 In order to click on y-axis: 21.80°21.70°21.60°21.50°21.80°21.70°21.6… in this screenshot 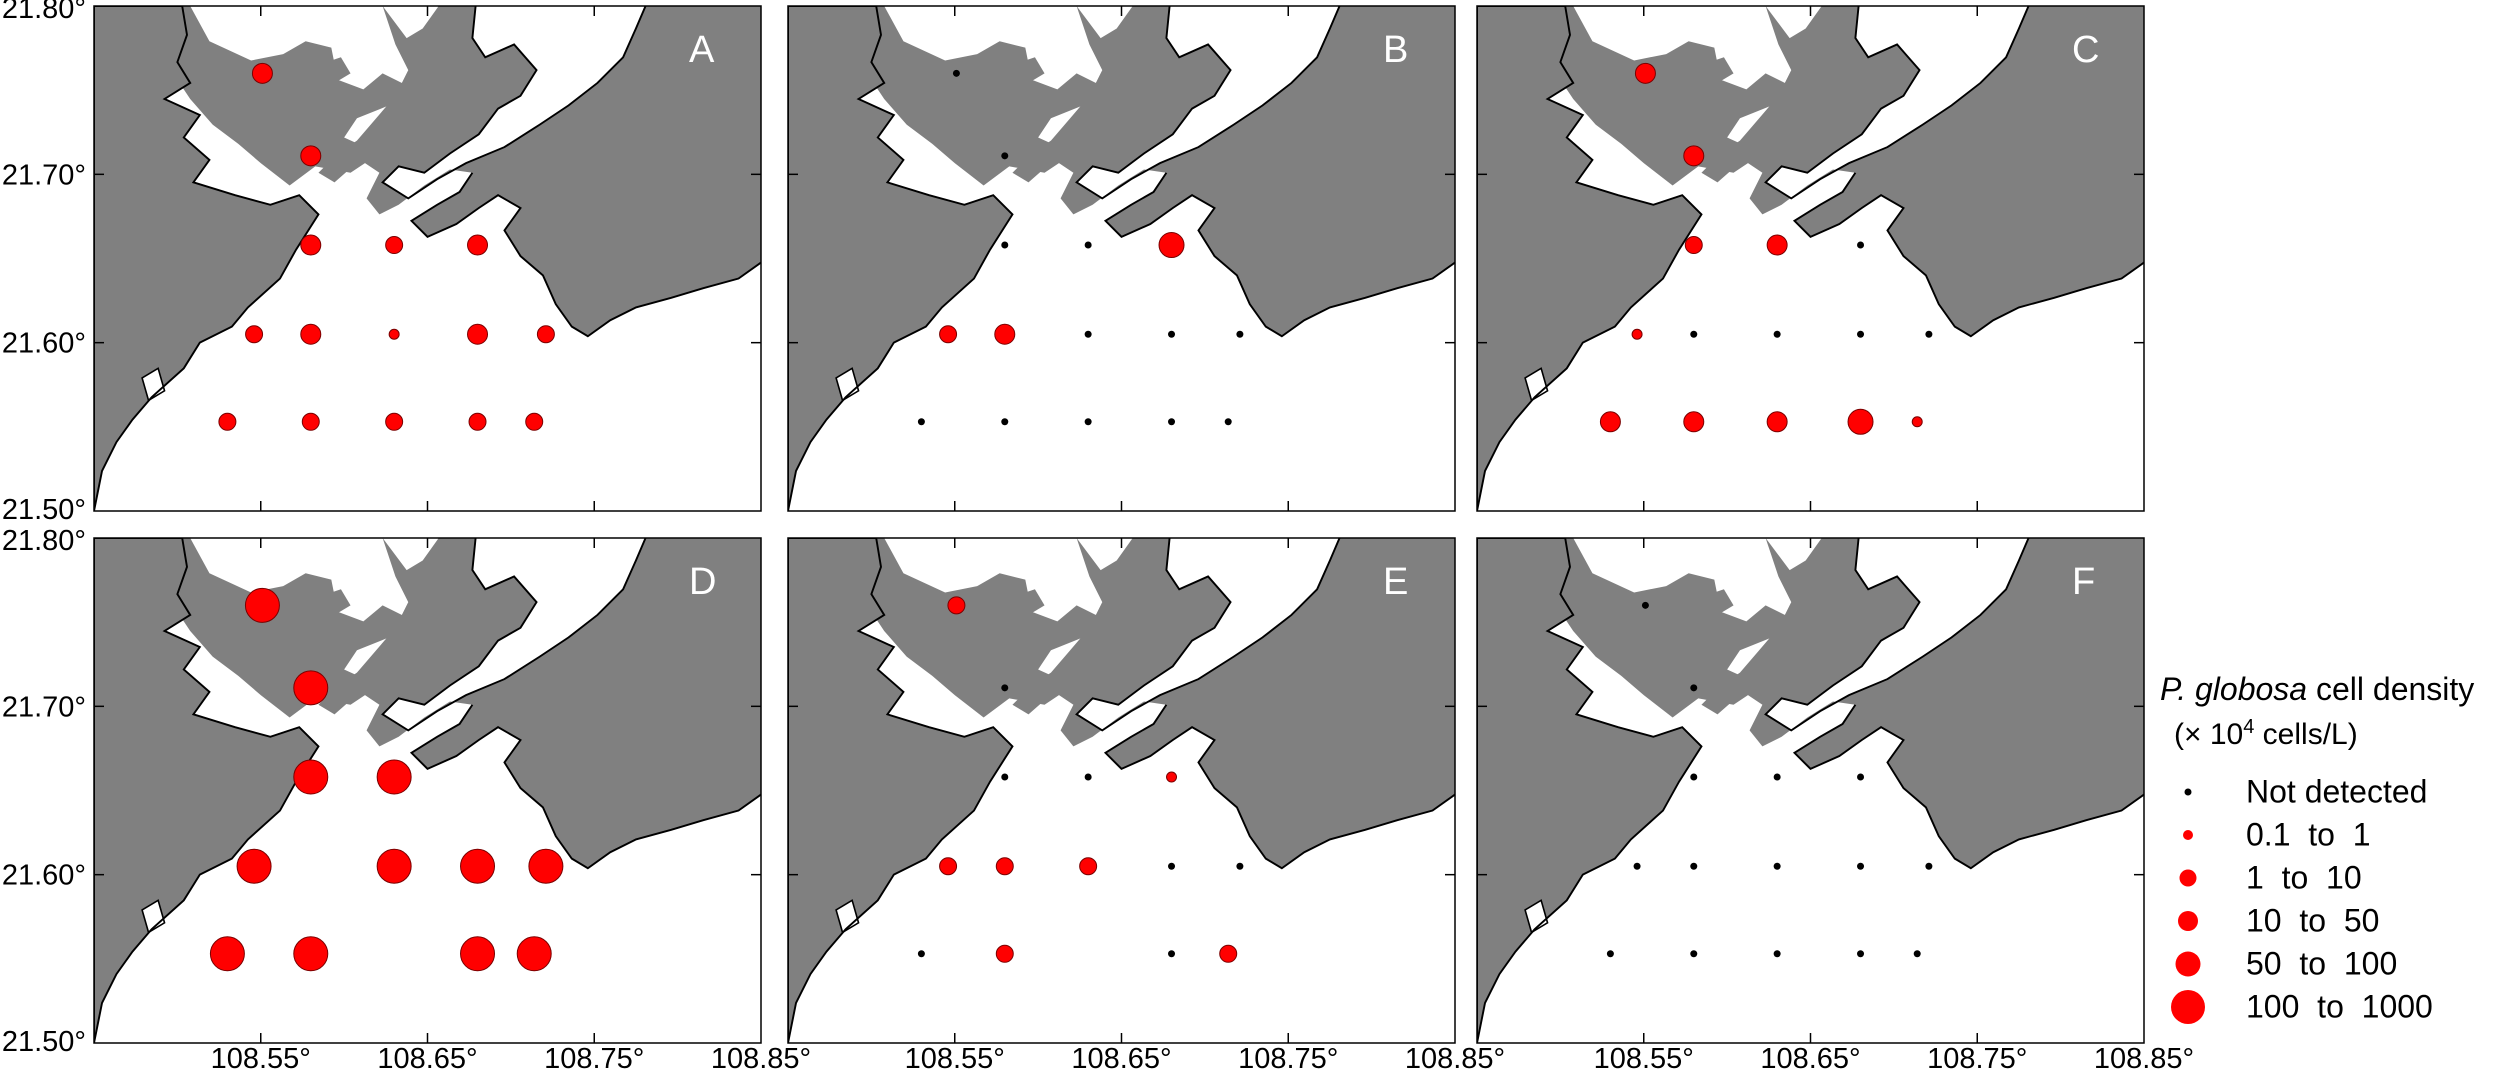, I will do `click(44, 529)`.